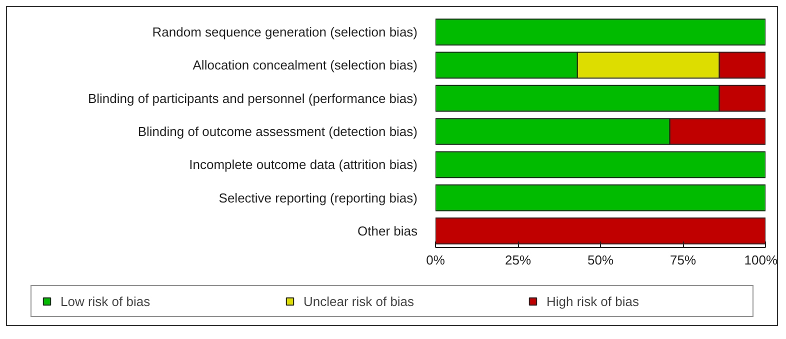  Describe the element at coordinates (593, 301) in the screenshot. I see `legend-label: High risk of bias` at that location.